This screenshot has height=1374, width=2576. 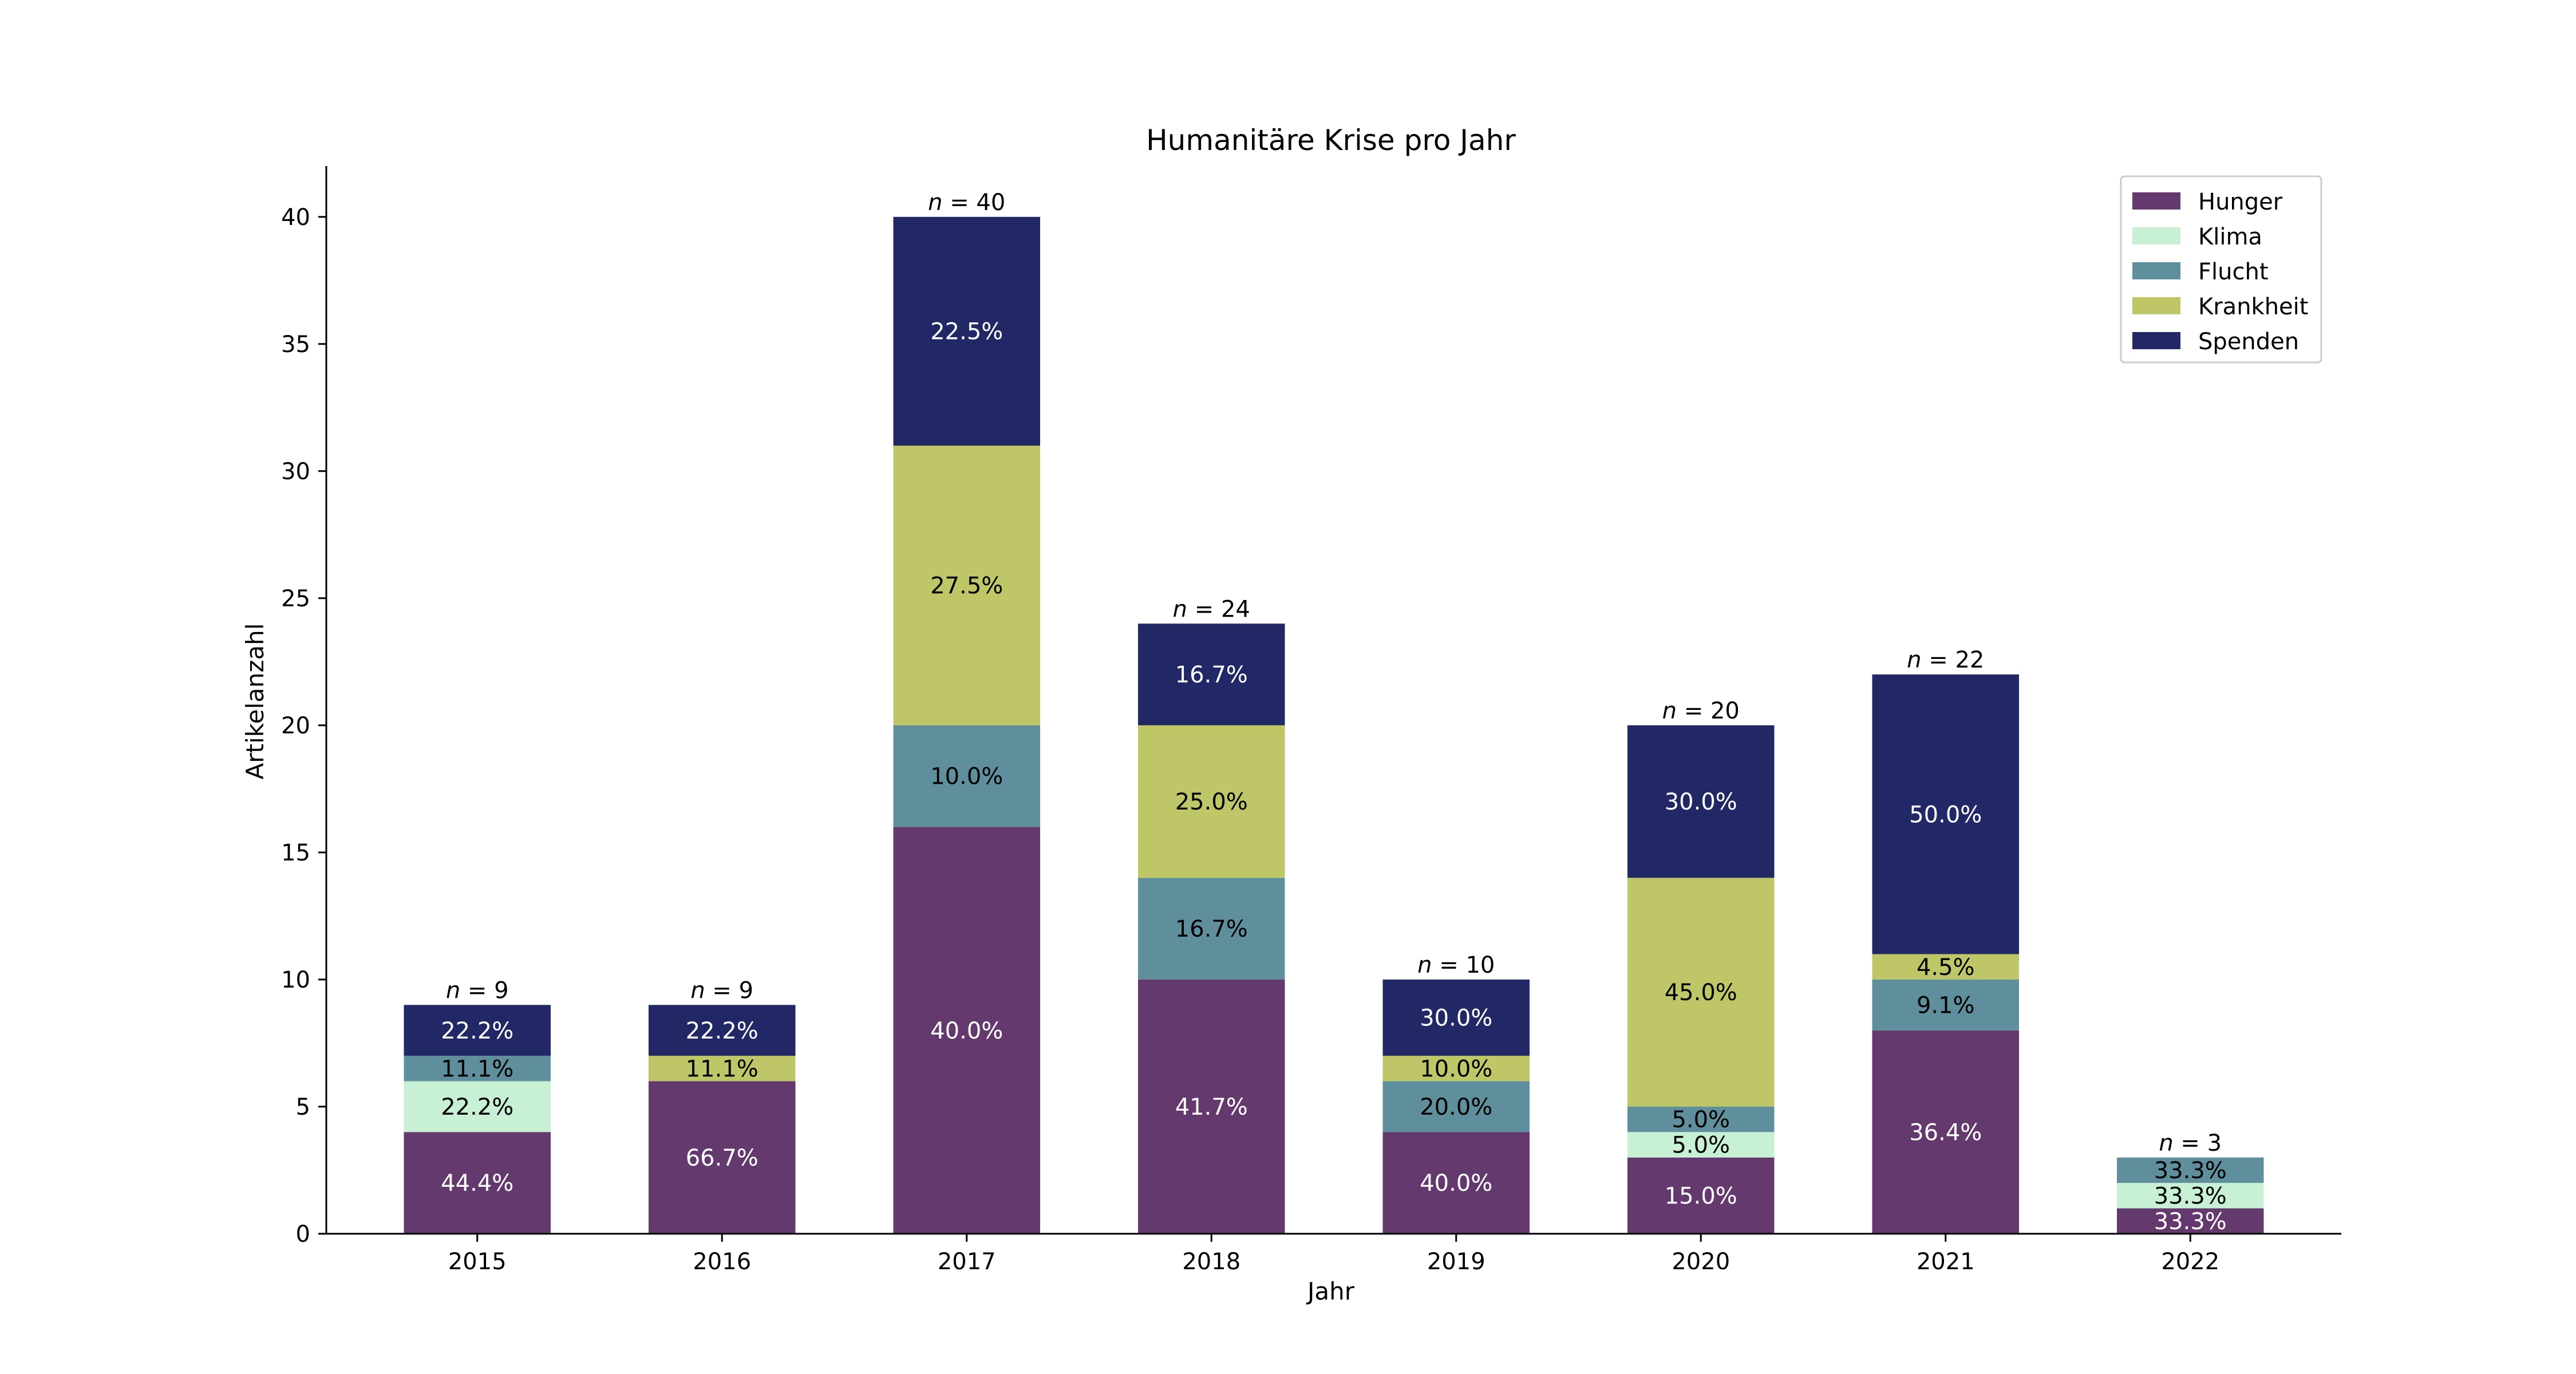 I want to click on bar-label-flucht-2019: 20.0%, so click(x=1456, y=1107).